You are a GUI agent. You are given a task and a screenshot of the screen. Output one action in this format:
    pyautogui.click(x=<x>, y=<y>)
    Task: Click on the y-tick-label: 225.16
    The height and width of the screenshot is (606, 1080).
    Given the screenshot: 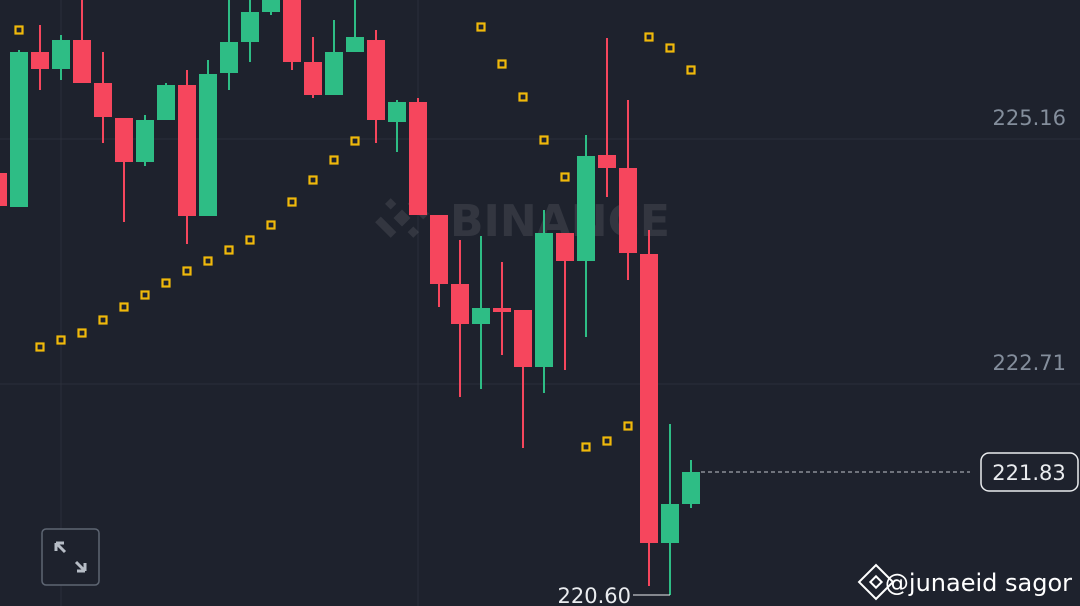 What is the action you would take?
    pyautogui.click(x=1029, y=118)
    